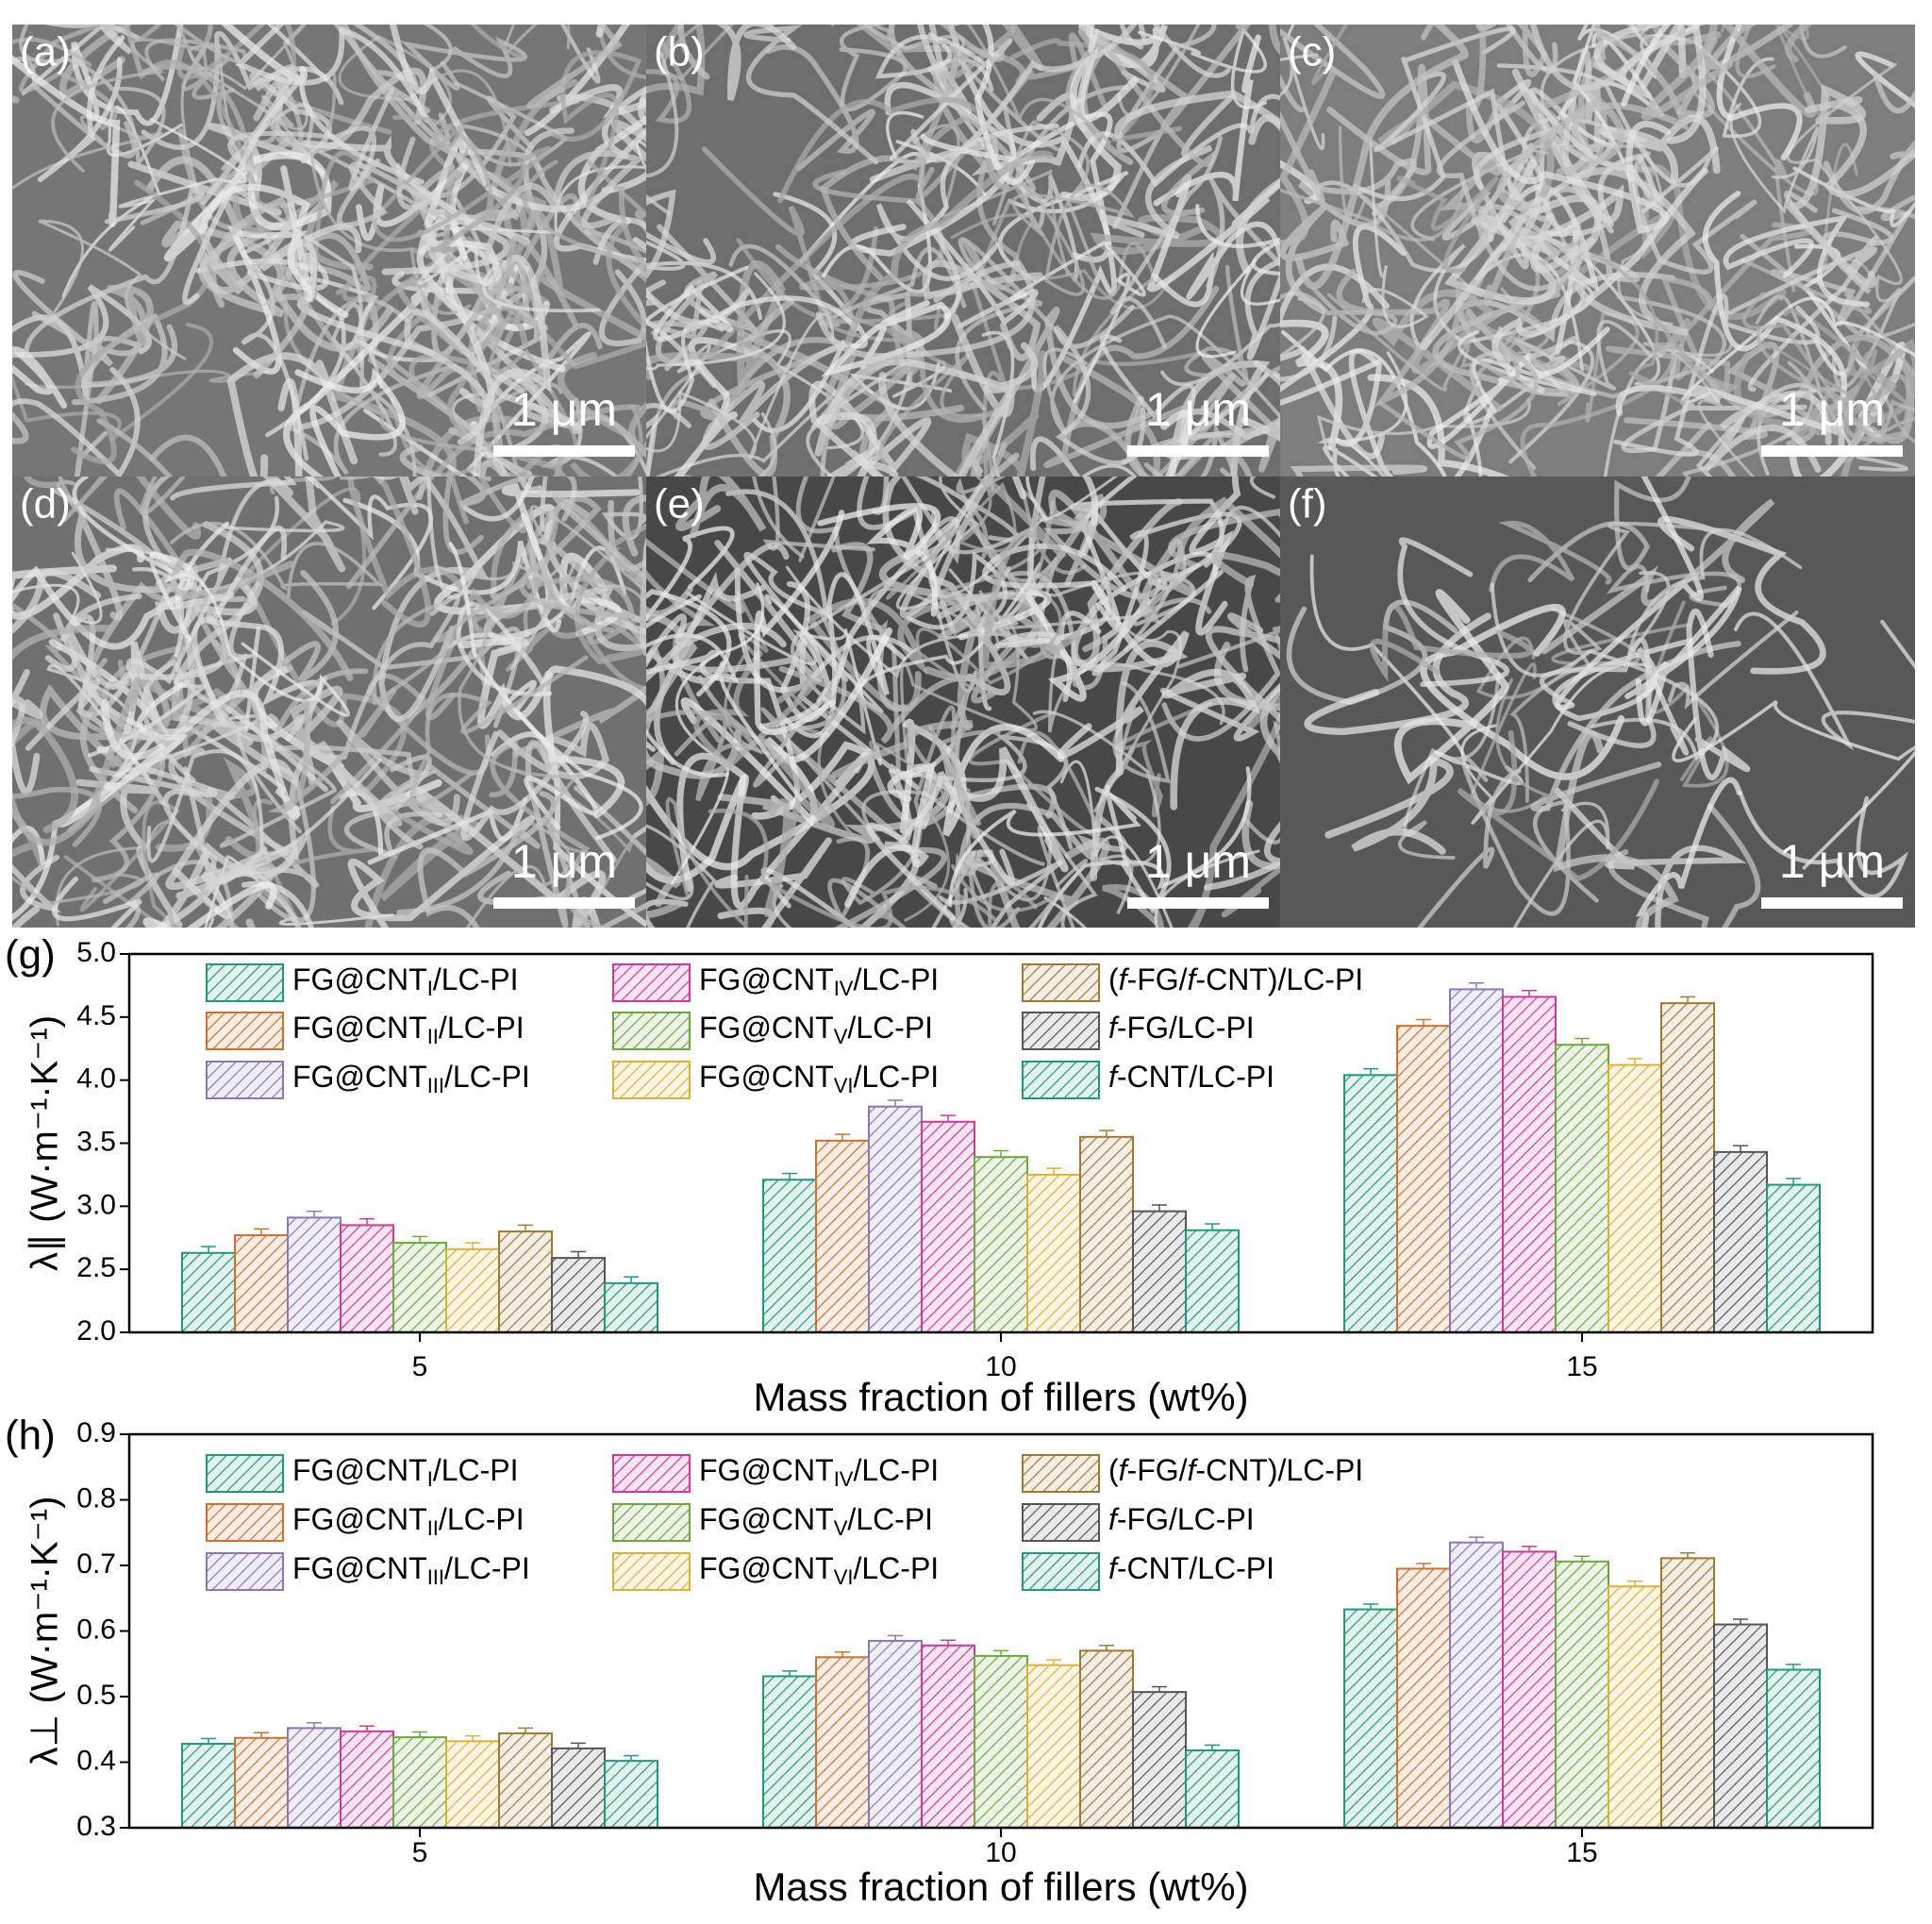 This screenshot has height=1924, width=1932. I want to click on y-tick-label: 3.5, so click(96, 1141).